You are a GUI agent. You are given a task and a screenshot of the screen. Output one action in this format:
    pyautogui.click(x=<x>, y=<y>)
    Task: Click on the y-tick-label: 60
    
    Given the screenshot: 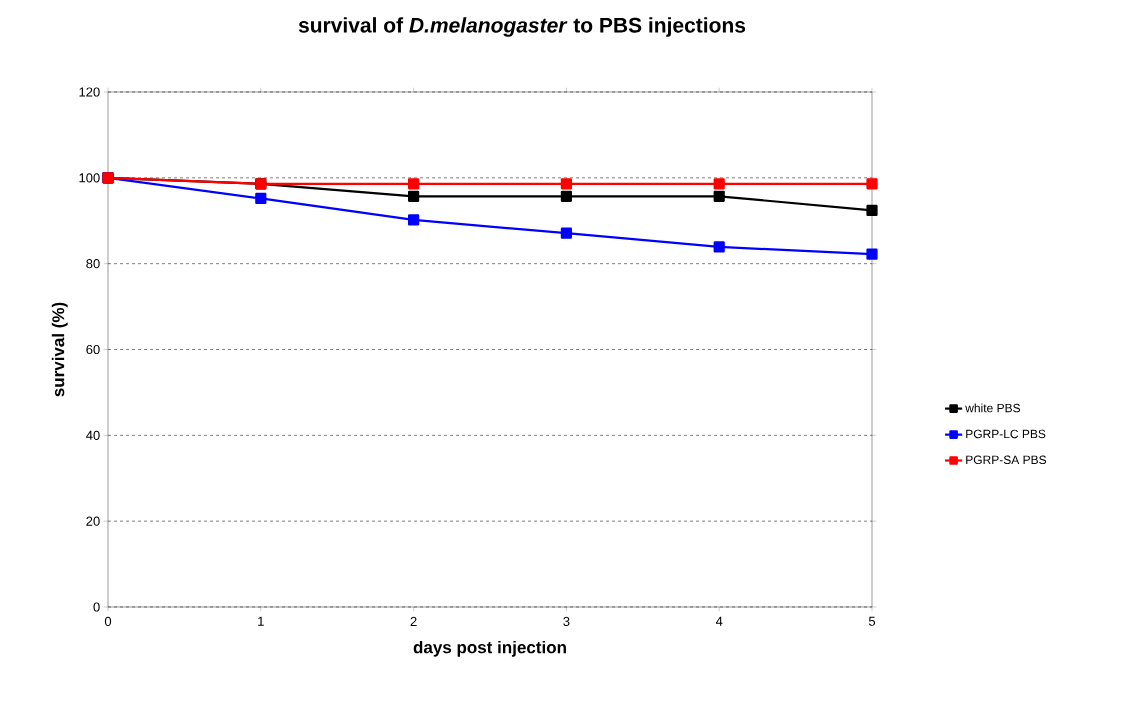 What is the action you would take?
    pyautogui.click(x=93, y=349)
    